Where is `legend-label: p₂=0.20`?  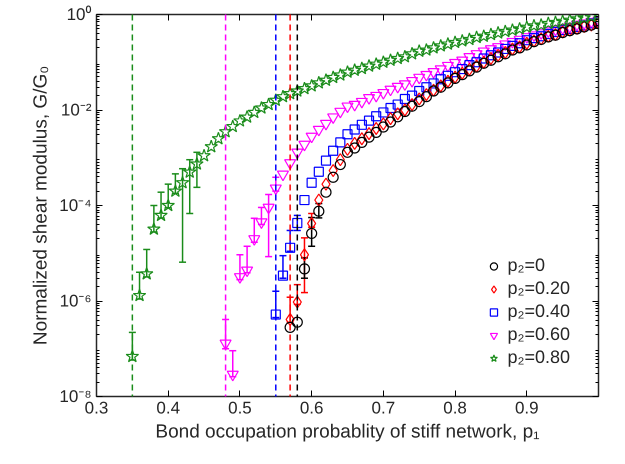
legend-label: p₂=0.20 is located at coordinates (538, 288).